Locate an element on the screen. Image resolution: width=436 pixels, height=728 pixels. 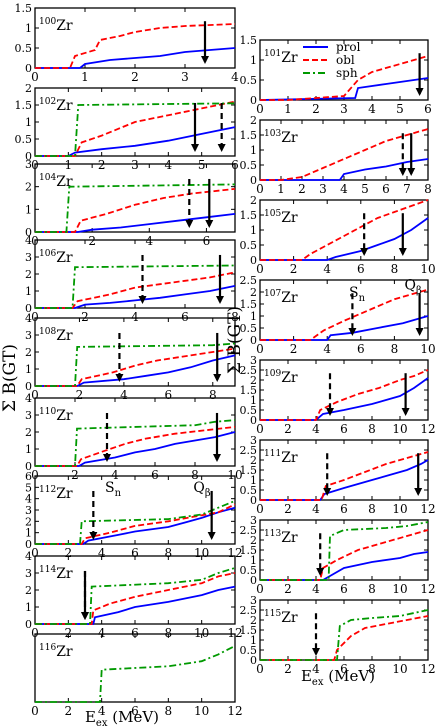
panel-101zr: 0 1 2 3 4 5 6 0 0.5 1 1.5 101Zr is located at coordinates (336, 75).